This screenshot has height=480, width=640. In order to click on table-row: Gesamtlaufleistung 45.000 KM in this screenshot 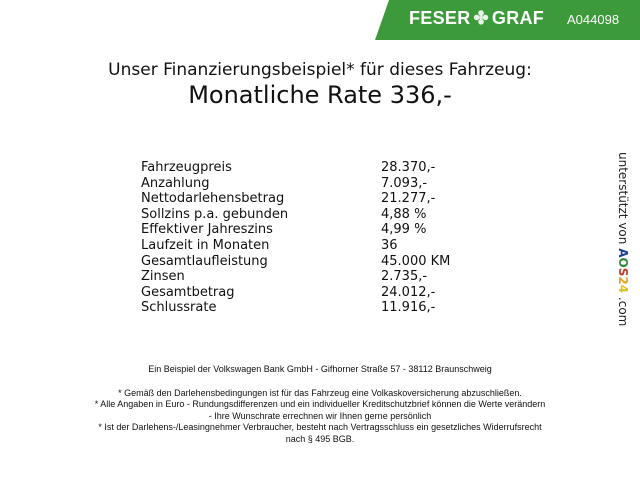, I will do `click(295, 262)`.